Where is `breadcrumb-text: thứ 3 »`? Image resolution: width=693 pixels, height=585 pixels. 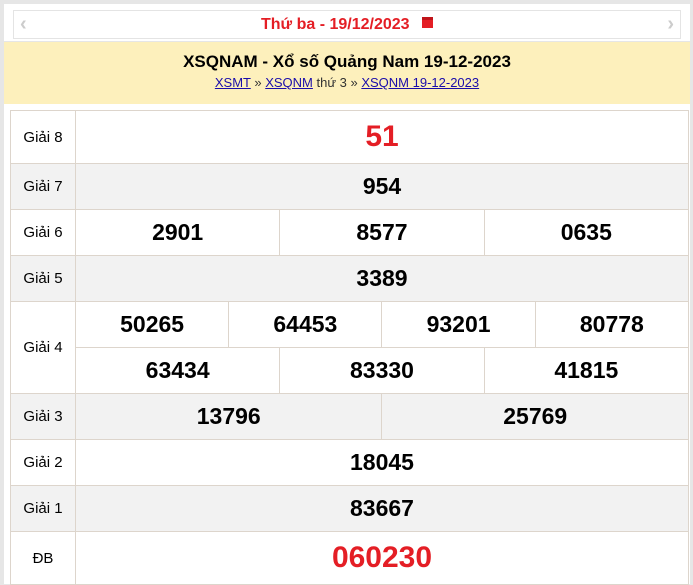
breadcrumb-text: thứ 3 » is located at coordinates (337, 82).